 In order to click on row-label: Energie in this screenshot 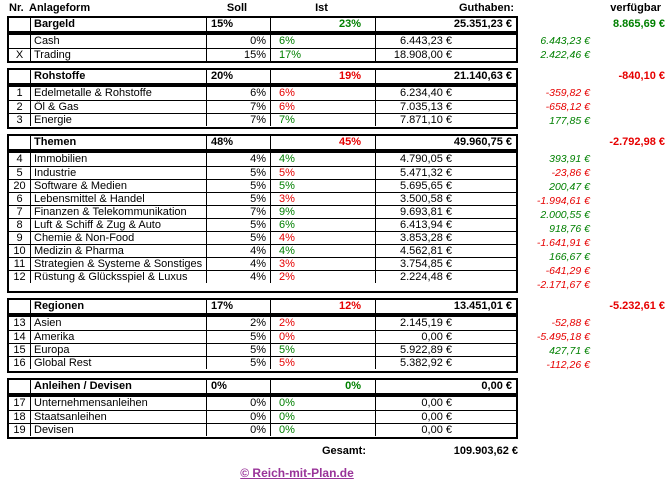, I will do `click(119, 120)`.